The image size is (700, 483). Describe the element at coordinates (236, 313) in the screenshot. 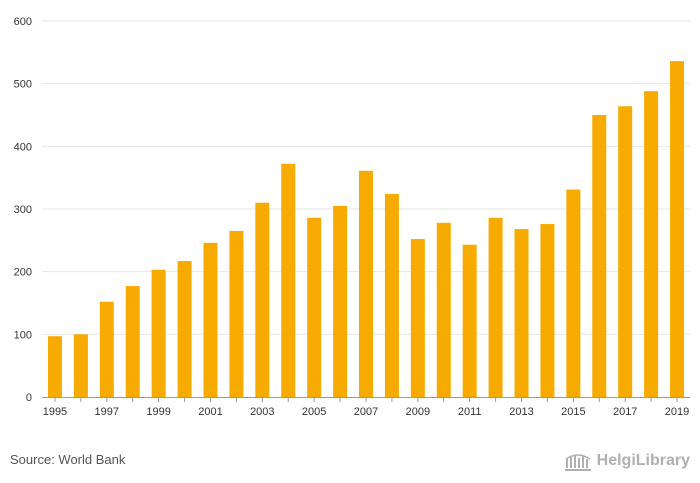

I see `bar-2002` at that location.